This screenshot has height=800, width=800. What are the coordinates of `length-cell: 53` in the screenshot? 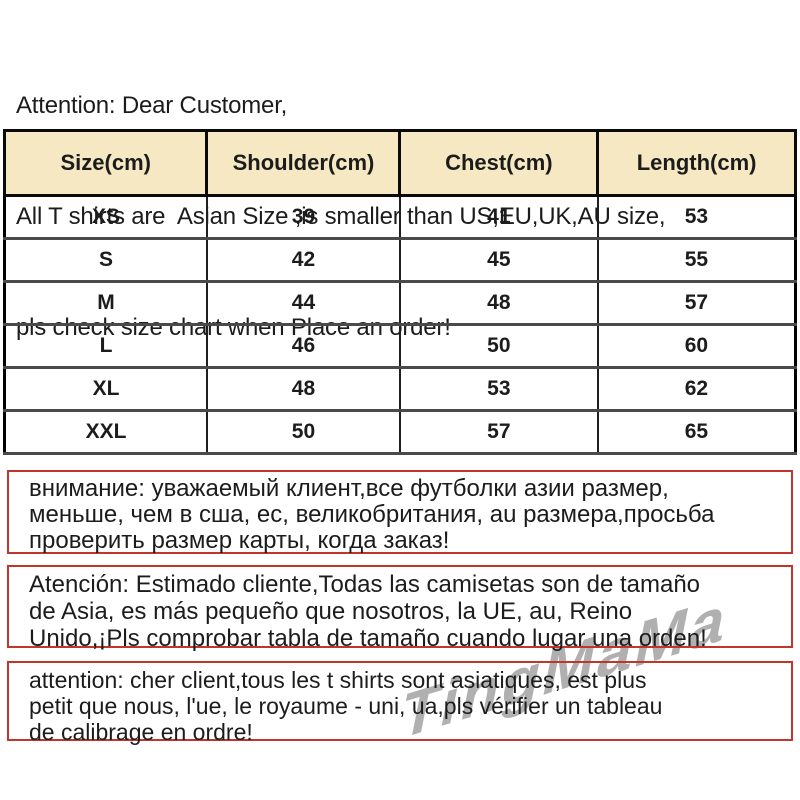 It's located at (696, 217).